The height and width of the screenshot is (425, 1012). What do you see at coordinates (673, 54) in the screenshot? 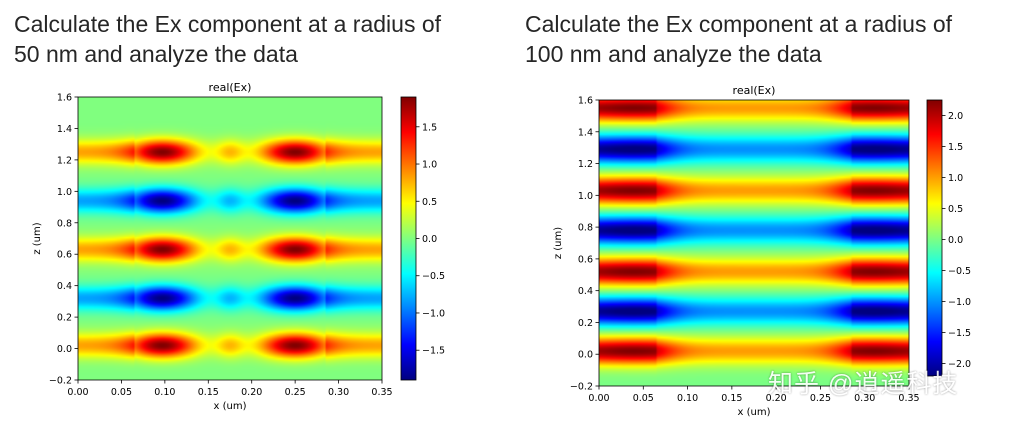
I see `right-heading-line2: 100 nm and analyze the data` at bounding box center [673, 54].